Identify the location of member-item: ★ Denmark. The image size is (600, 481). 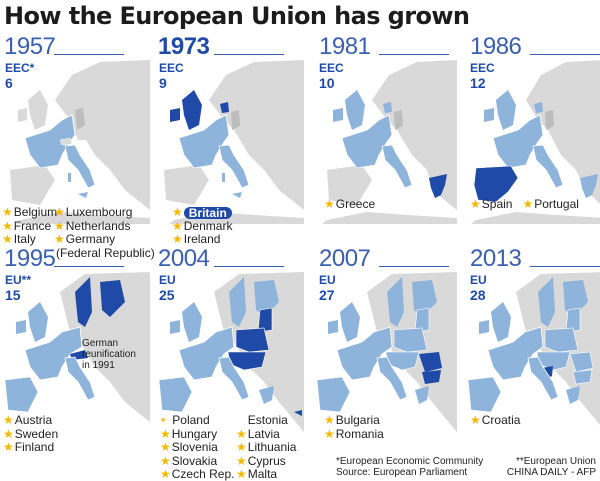
(202, 225).